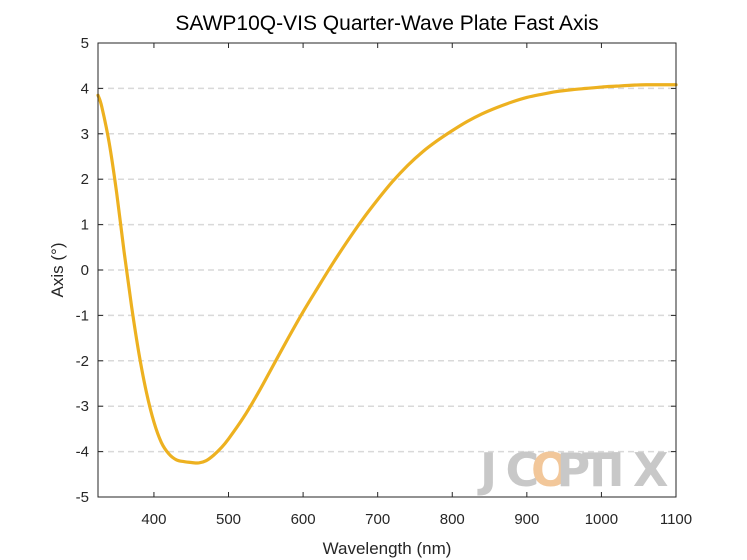  What do you see at coordinates (85, 225) in the screenshot?
I see `y-tick-label: 1` at bounding box center [85, 225].